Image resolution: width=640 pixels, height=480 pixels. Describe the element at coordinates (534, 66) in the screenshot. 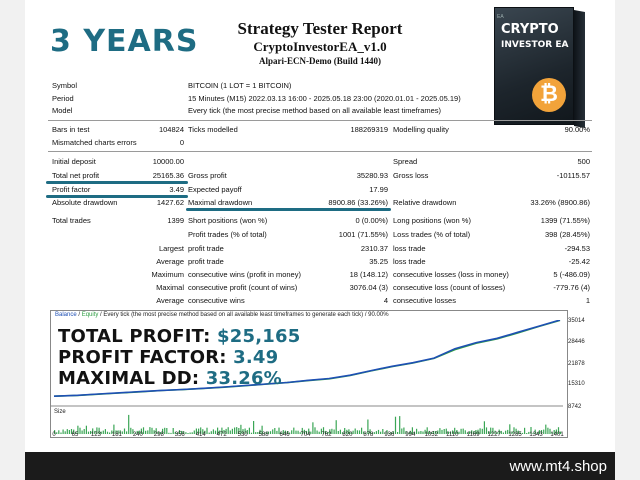

I see `product-box-front: EA CRYPTO INVESTOR EA ₿` at that location.